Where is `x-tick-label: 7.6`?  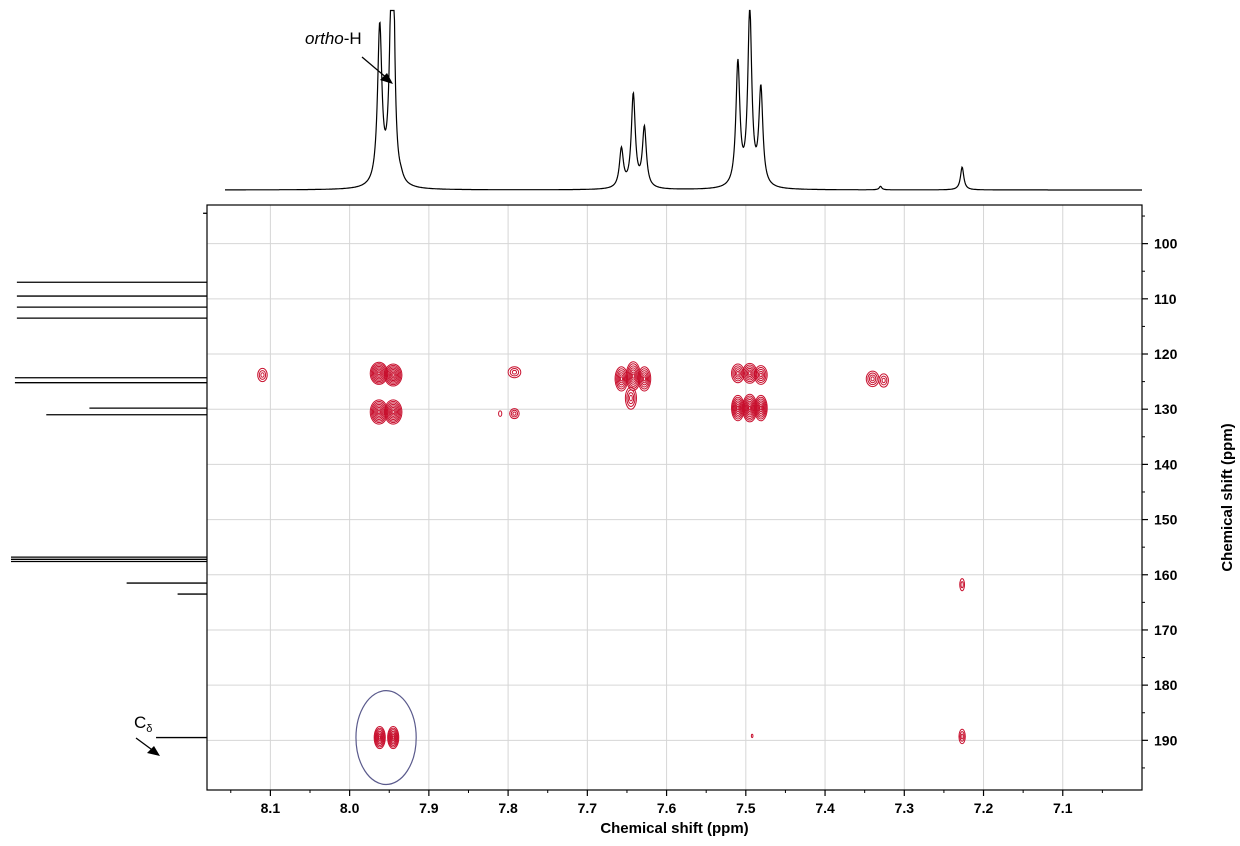
x-tick-label: 7.6 is located at coordinates (667, 808).